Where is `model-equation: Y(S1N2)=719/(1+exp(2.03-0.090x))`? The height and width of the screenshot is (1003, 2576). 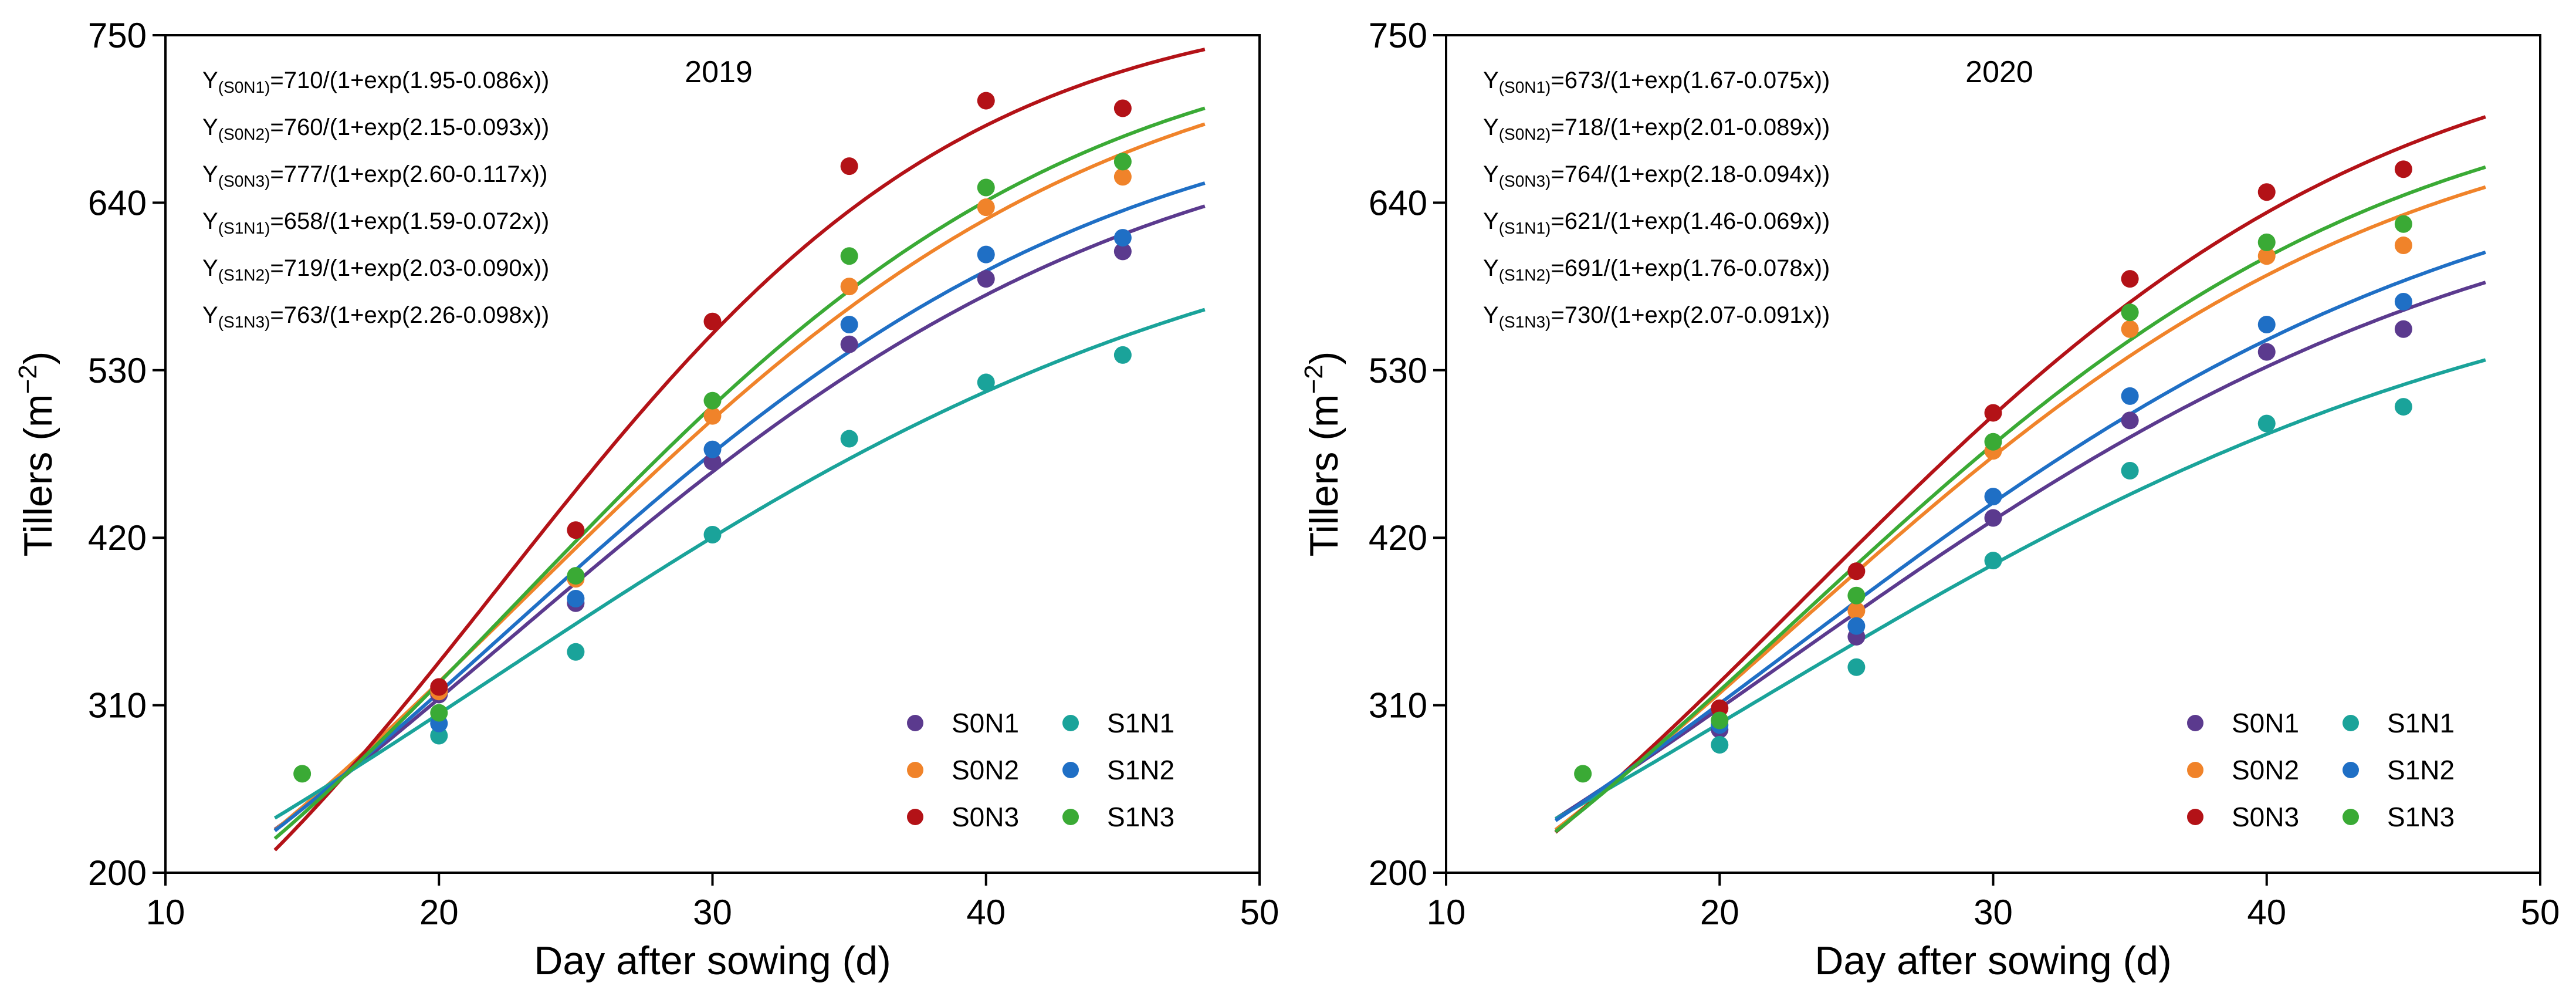
model-equation: Y(S1N2)=719/(1+exp(2.03-0.090x)) is located at coordinates (375, 269).